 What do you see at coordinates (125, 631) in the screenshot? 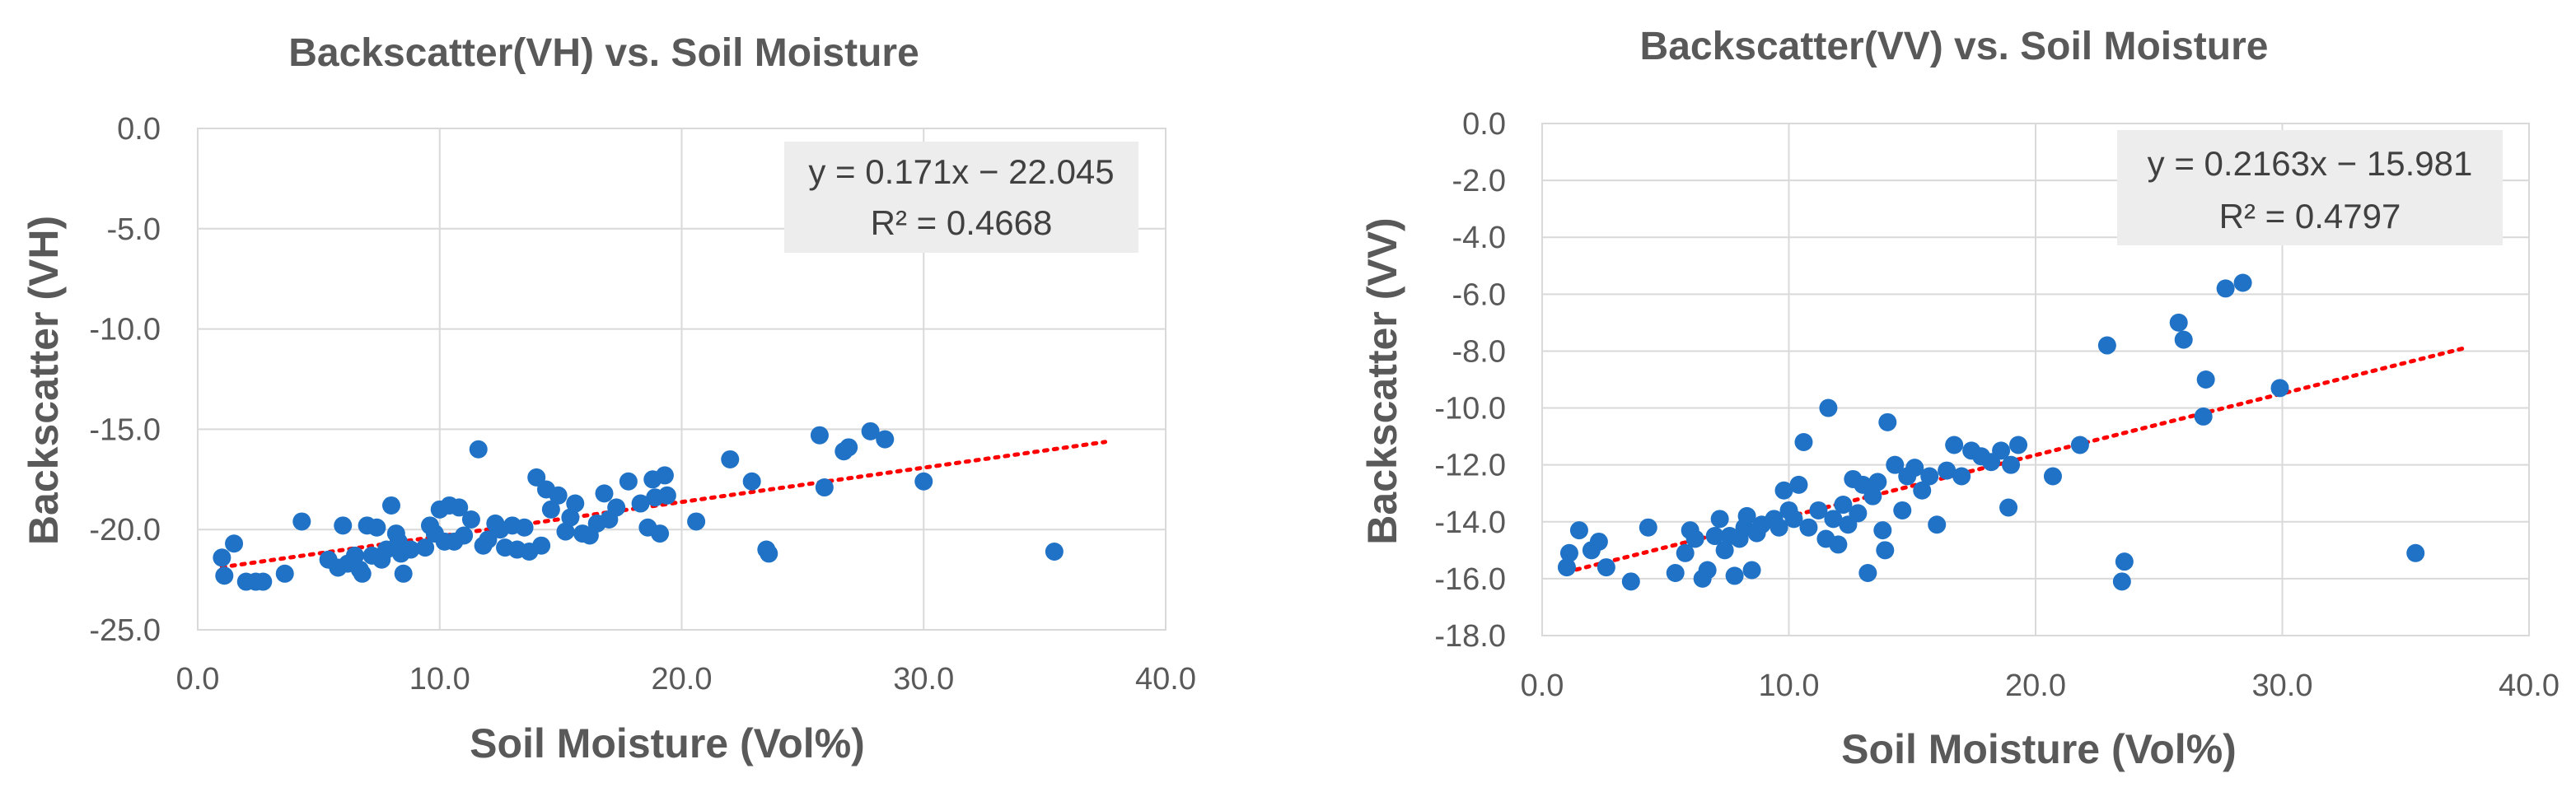
I see `y-tick-label: -25.0` at bounding box center [125, 631].